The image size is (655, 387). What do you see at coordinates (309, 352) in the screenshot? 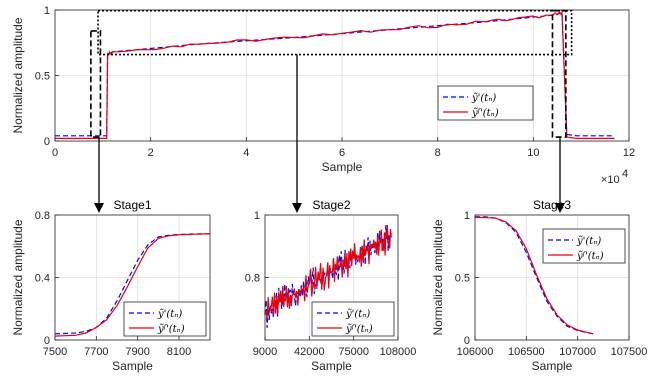
I see `x-tick-label: 42000` at bounding box center [309, 352].